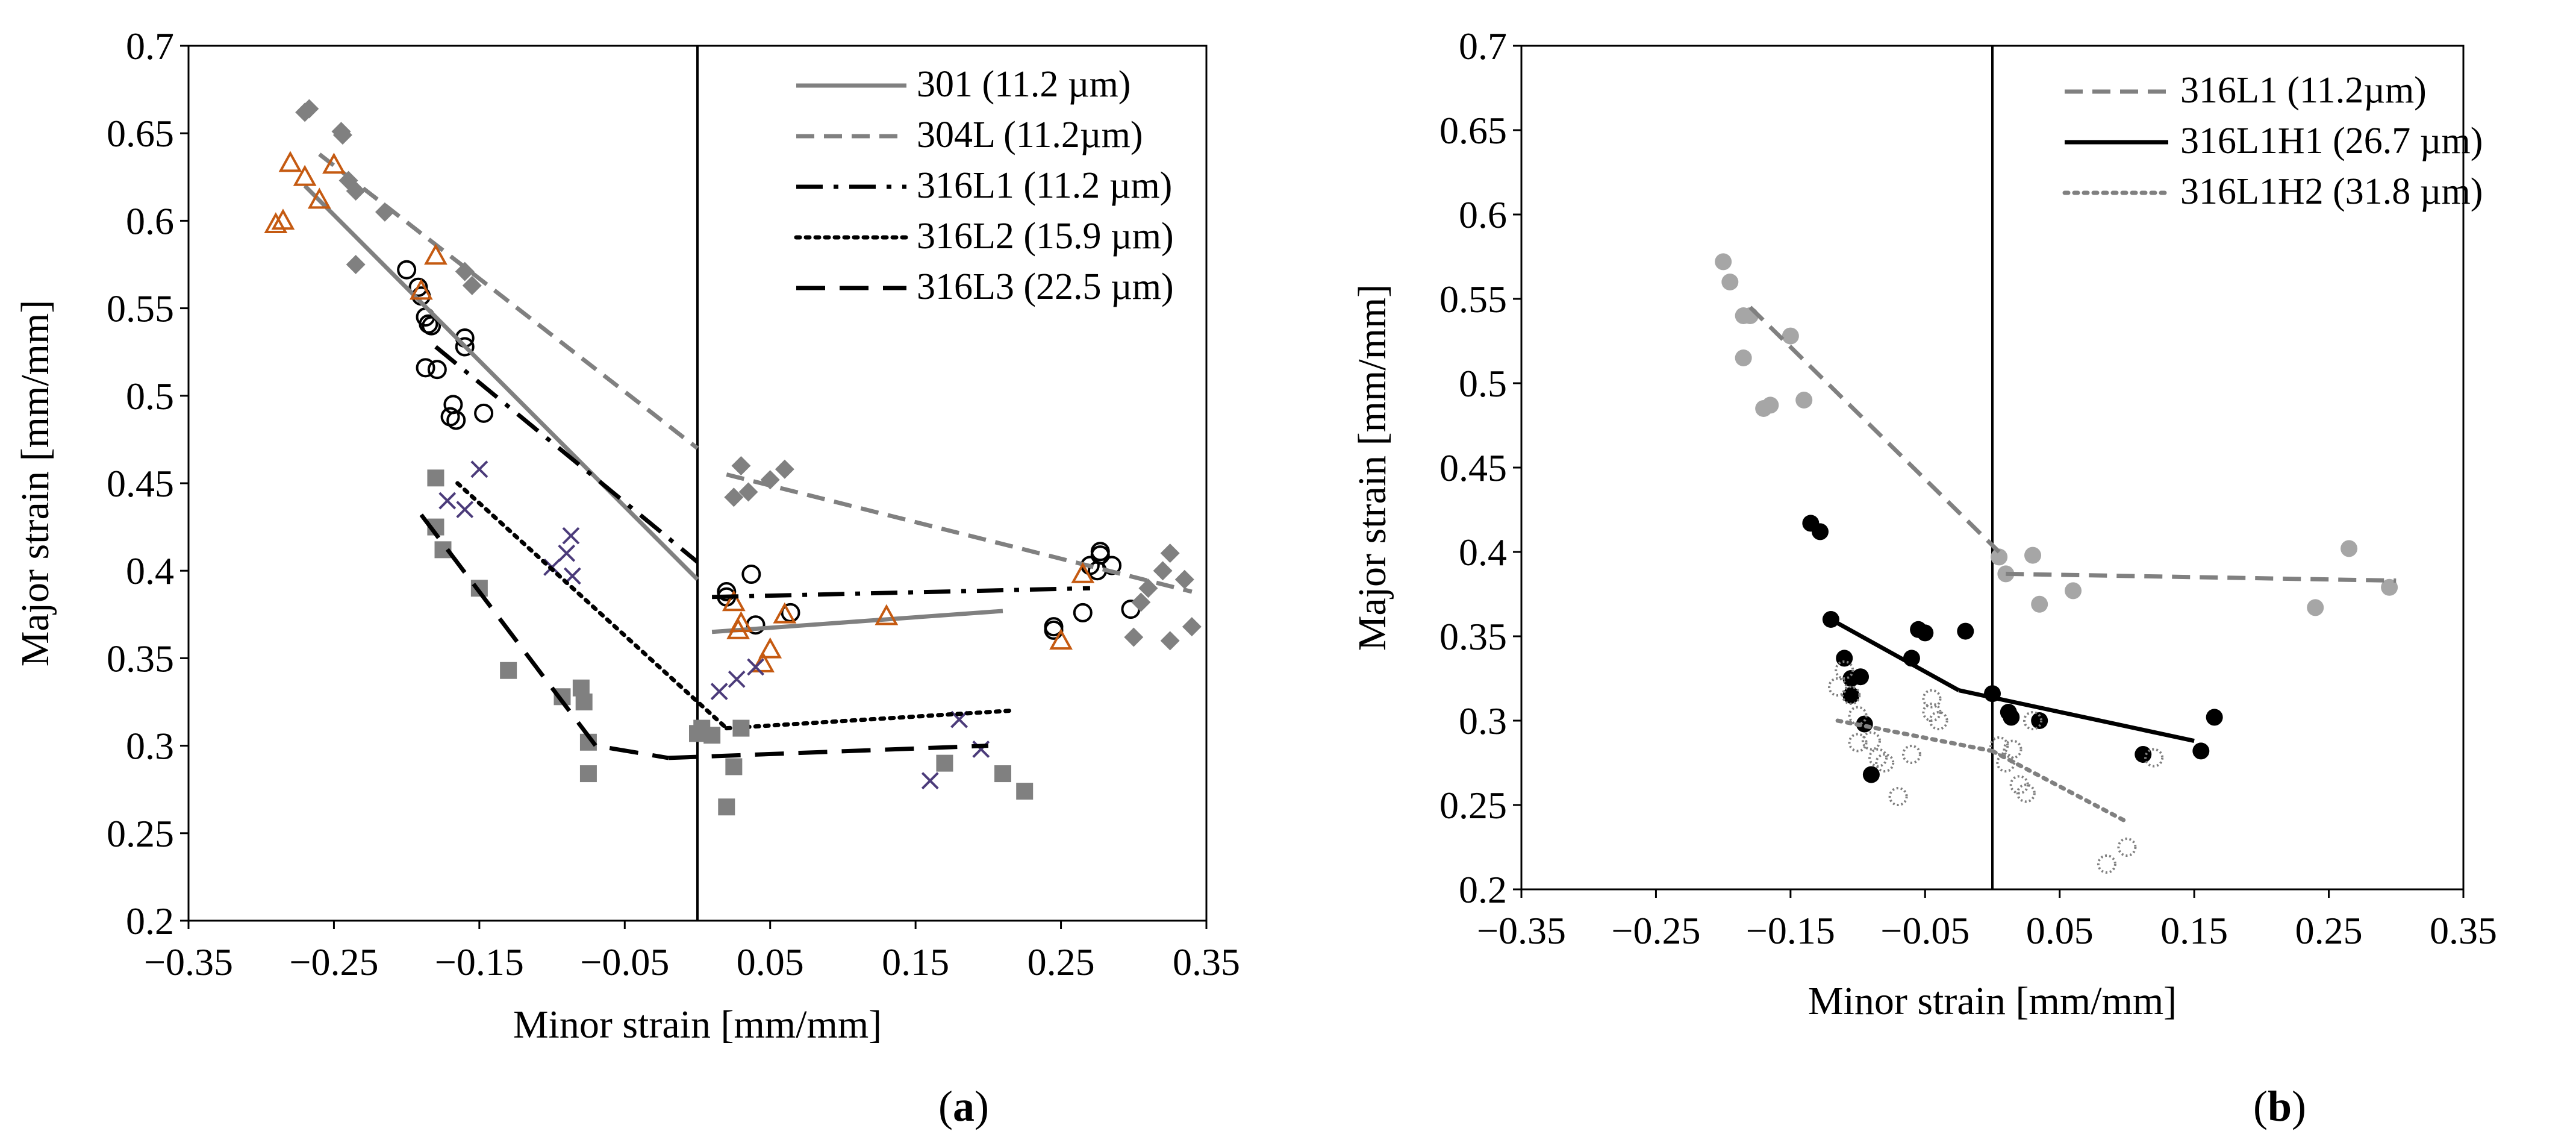 Image resolution: width=2576 pixels, height=1137 pixels. I want to click on x-tick-label: −0.25, so click(333, 962).